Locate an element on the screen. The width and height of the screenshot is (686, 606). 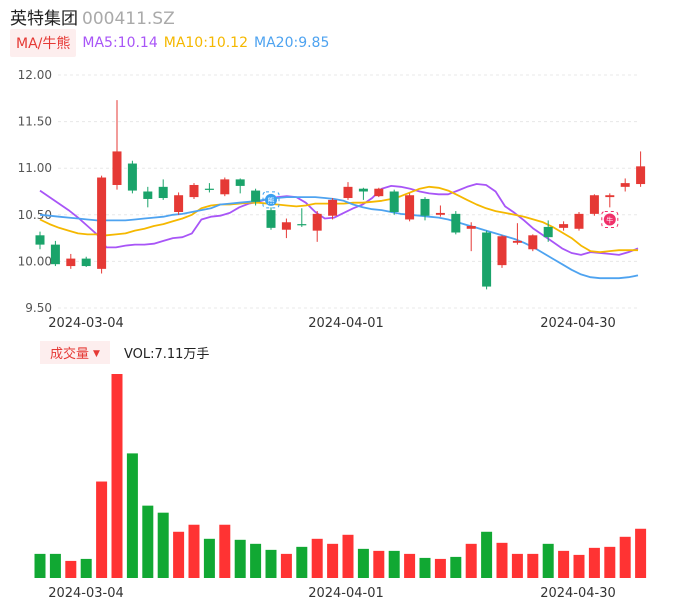
y-axis-labels: 12.00 11.50 11.00 10.50 10.00 9.50 is located at coordinates (35, 191).